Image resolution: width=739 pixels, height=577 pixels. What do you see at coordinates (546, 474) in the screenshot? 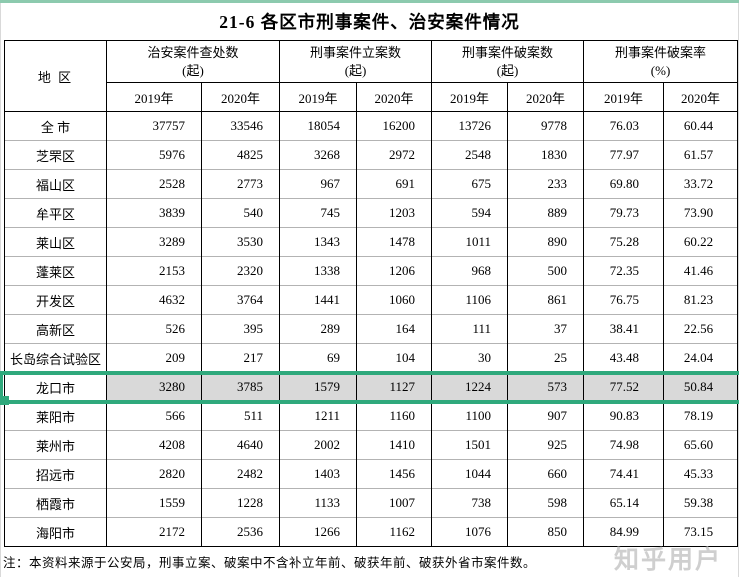
I see `value-cell: 660` at bounding box center [546, 474].